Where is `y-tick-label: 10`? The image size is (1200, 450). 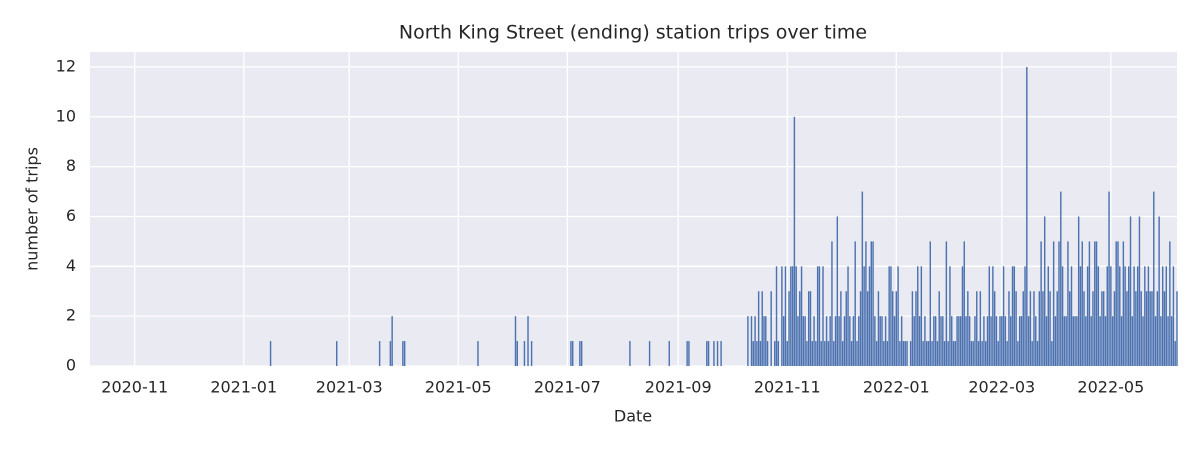
y-tick-label: 10 is located at coordinates (66, 115).